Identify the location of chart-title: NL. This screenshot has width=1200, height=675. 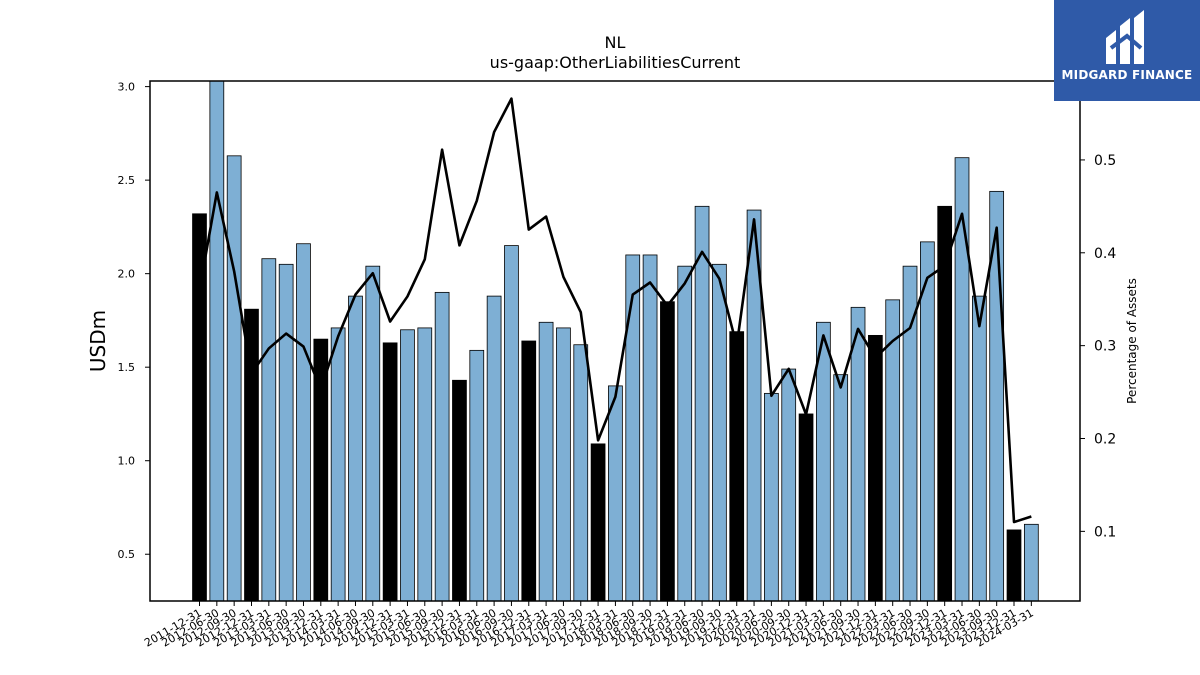
(615, 42).